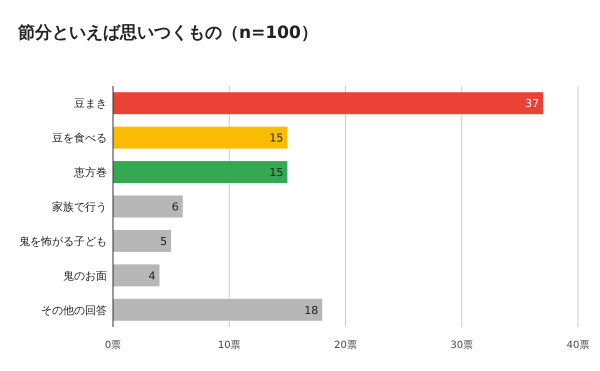  Describe the element at coordinates (462, 345) in the screenshot. I see `x-tick-label: 30票` at that location.